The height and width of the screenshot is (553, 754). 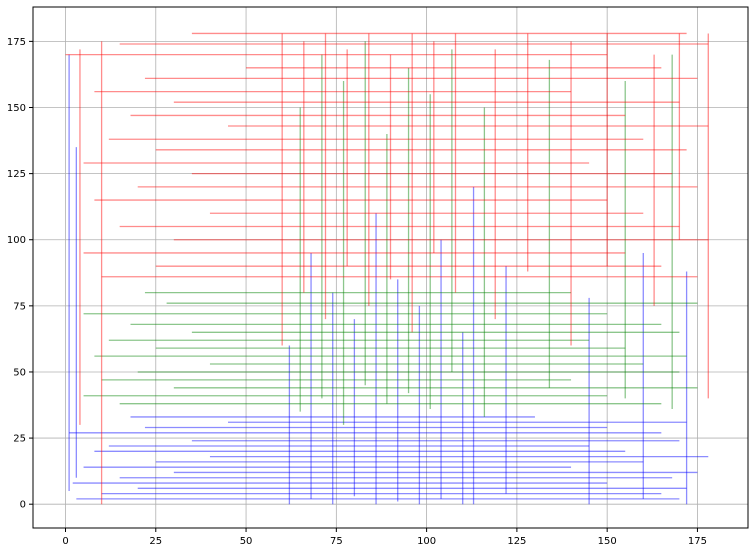 What do you see at coordinates (16, 174) in the screenshot?
I see `y-tick-label: 125` at bounding box center [16, 174].